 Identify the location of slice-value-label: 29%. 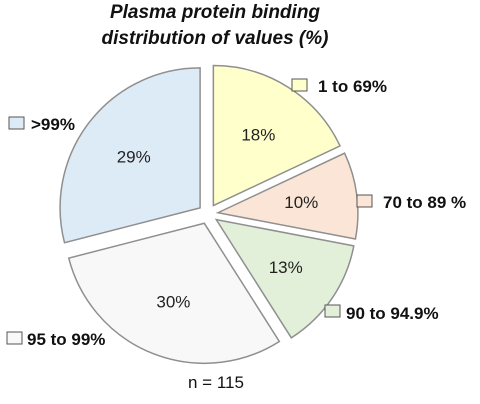
(134, 156).